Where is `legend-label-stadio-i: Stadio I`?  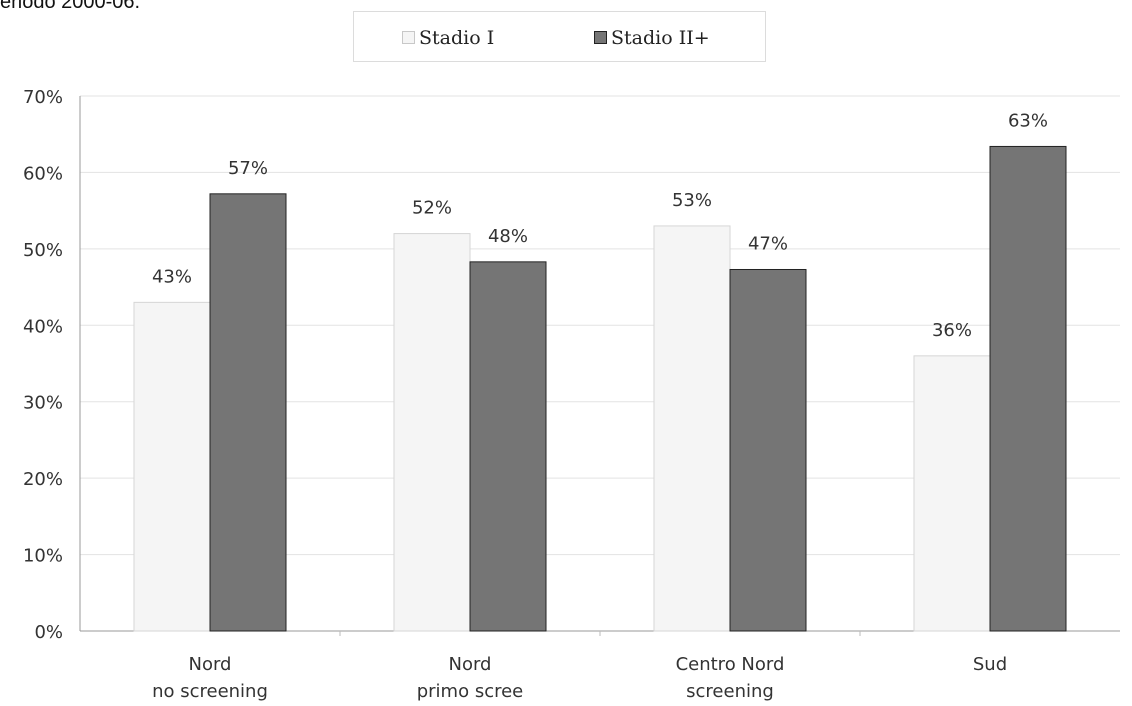
legend-label-stadio-i: Stadio I is located at coordinates (457, 37).